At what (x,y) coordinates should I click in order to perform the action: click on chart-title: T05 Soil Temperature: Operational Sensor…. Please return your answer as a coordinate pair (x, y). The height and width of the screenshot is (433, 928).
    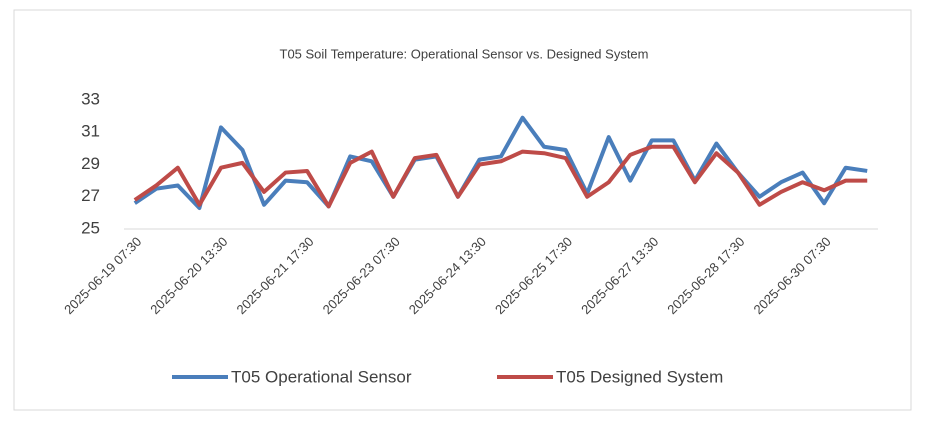
    Looking at the image, I should click on (464, 53).